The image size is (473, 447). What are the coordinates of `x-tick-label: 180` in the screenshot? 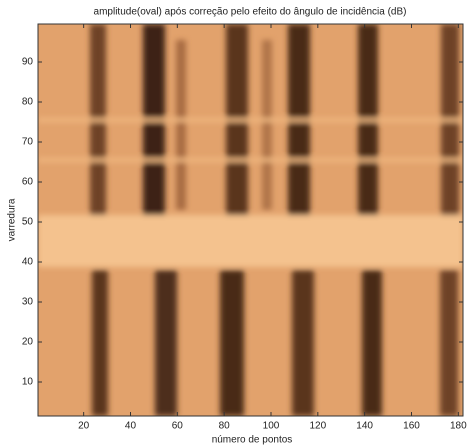 It's located at (458, 426).